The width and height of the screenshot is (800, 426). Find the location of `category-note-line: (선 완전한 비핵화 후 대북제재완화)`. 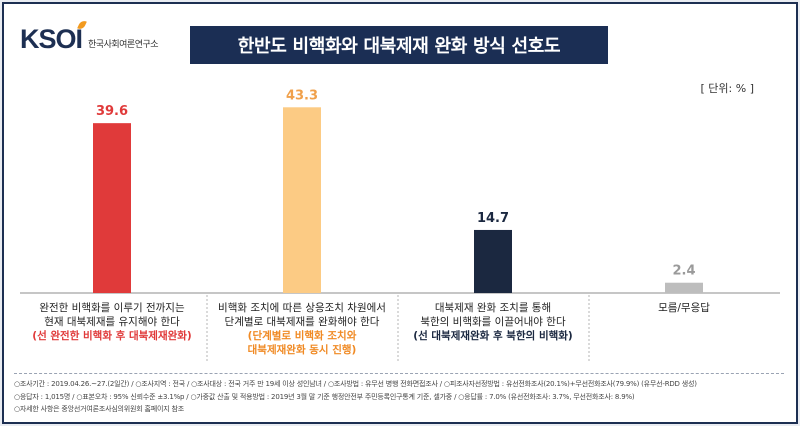

category-note-line: (선 완전한 비핵화 후 대북제재완화) is located at coordinates (112, 336).